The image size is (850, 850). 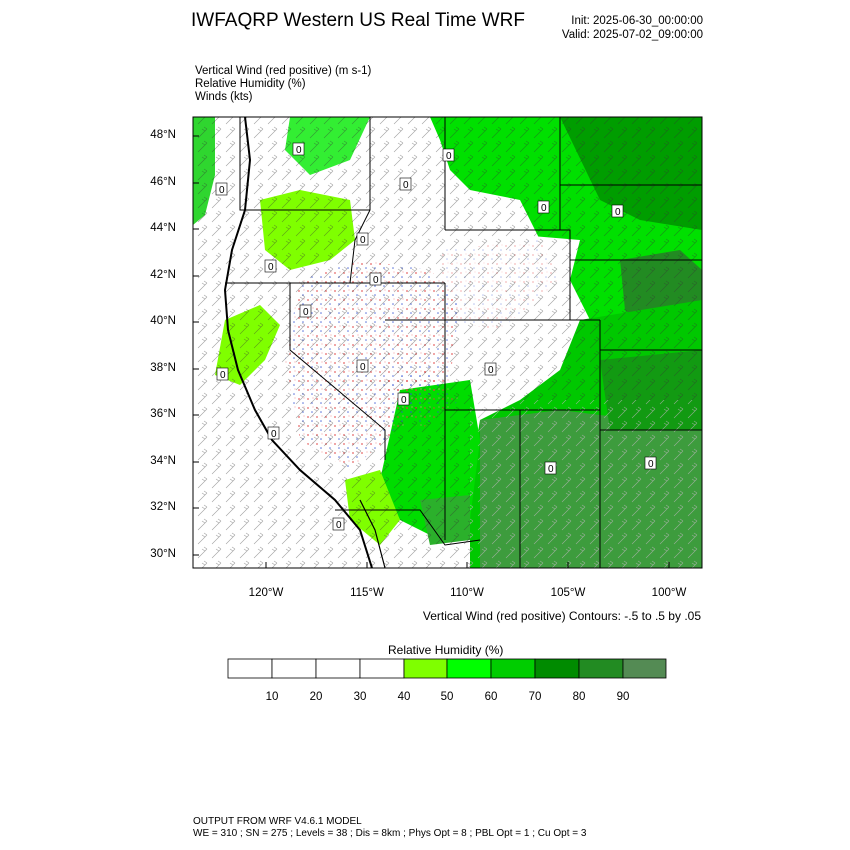 What do you see at coordinates (163, 228) in the screenshot?
I see `lat-label-44: 44°N` at bounding box center [163, 228].